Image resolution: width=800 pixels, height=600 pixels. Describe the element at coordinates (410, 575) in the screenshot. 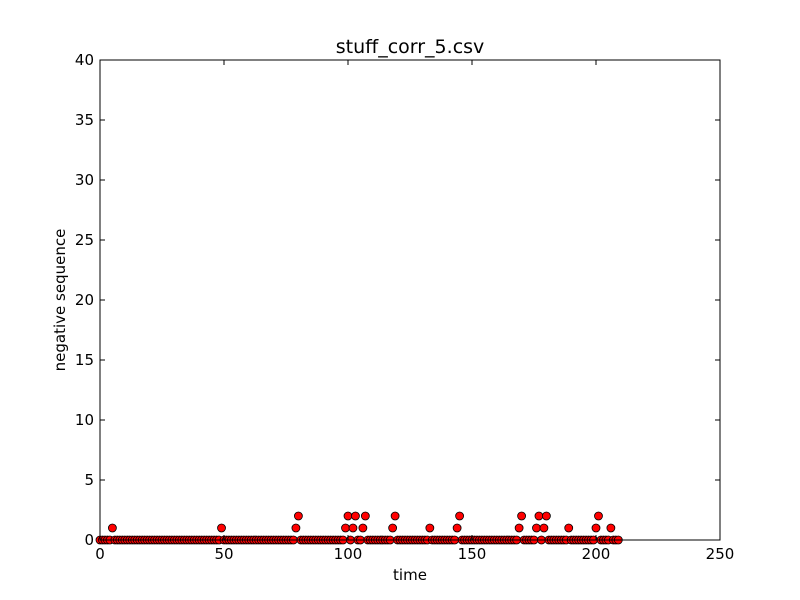

I see `x-axis-label: time` at that location.